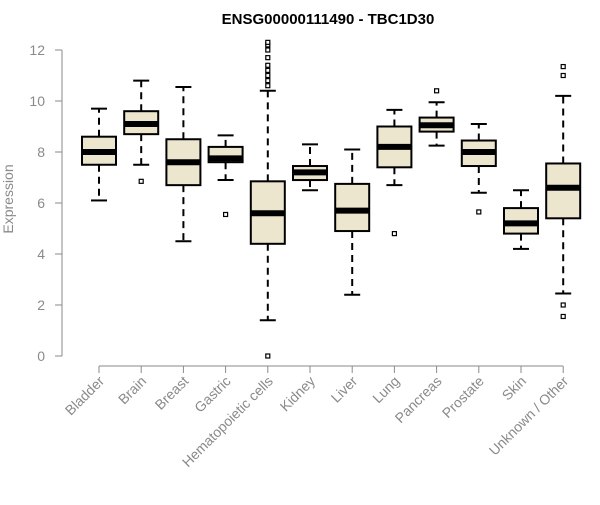 Image resolution: width=600 pixels, height=505 pixels. What do you see at coordinates (41, 254) in the screenshot?
I see `y-tick-label: 4` at bounding box center [41, 254].